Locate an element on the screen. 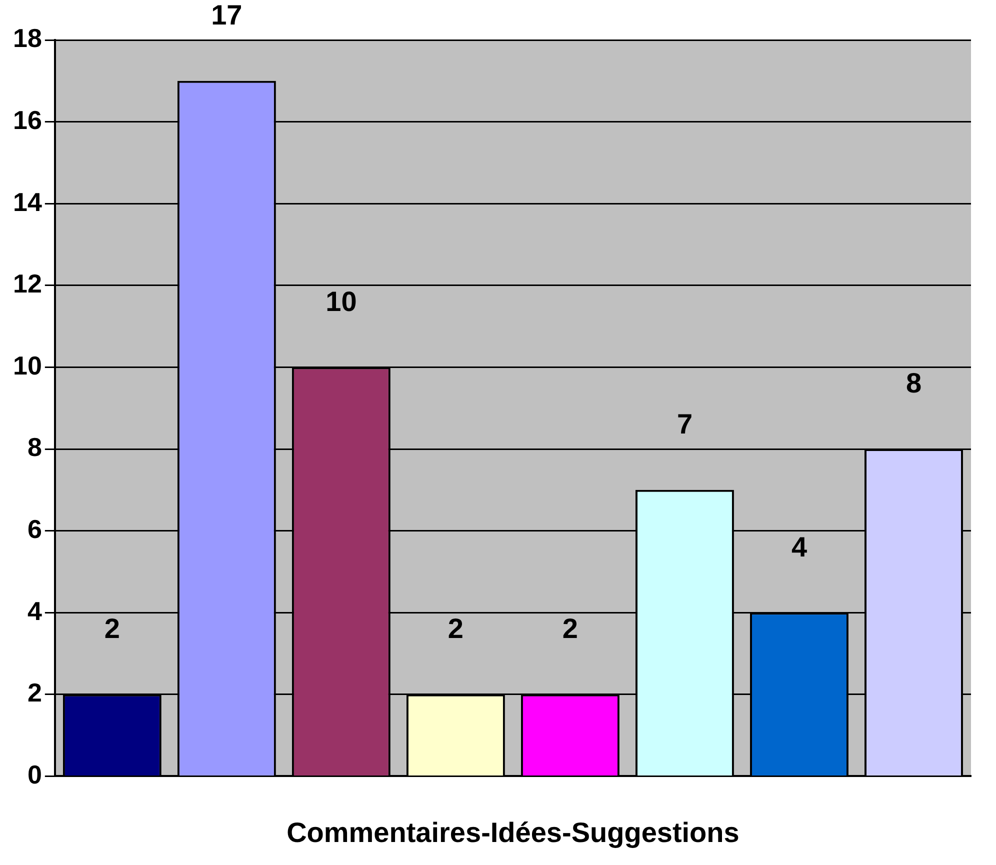  y-tick-label: 16 is located at coordinates (27, 119).